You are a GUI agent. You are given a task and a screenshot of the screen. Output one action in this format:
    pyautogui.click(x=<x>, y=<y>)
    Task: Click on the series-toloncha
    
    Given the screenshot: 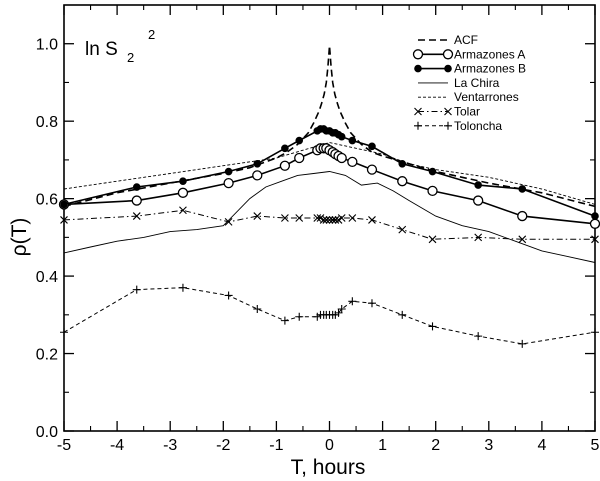 What is the action you would take?
    pyautogui.click(x=329, y=315)
    